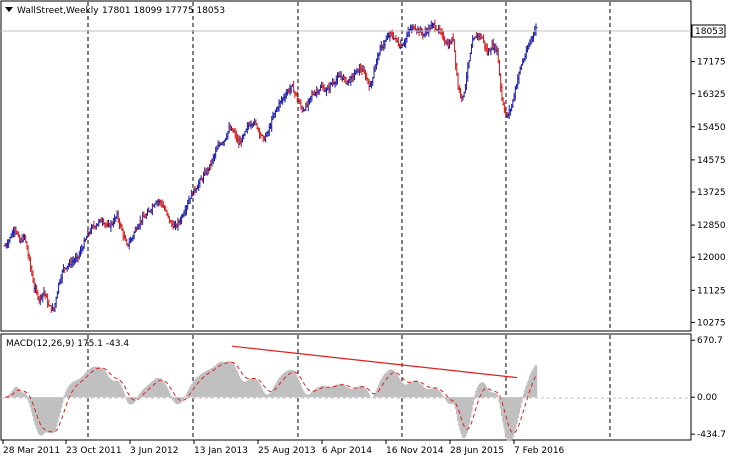 This screenshot has height=461, width=731. What do you see at coordinates (163, 11) in the screenshot?
I see `ohlc-values: 17801 18099 17775 18053` at bounding box center [163, 11].